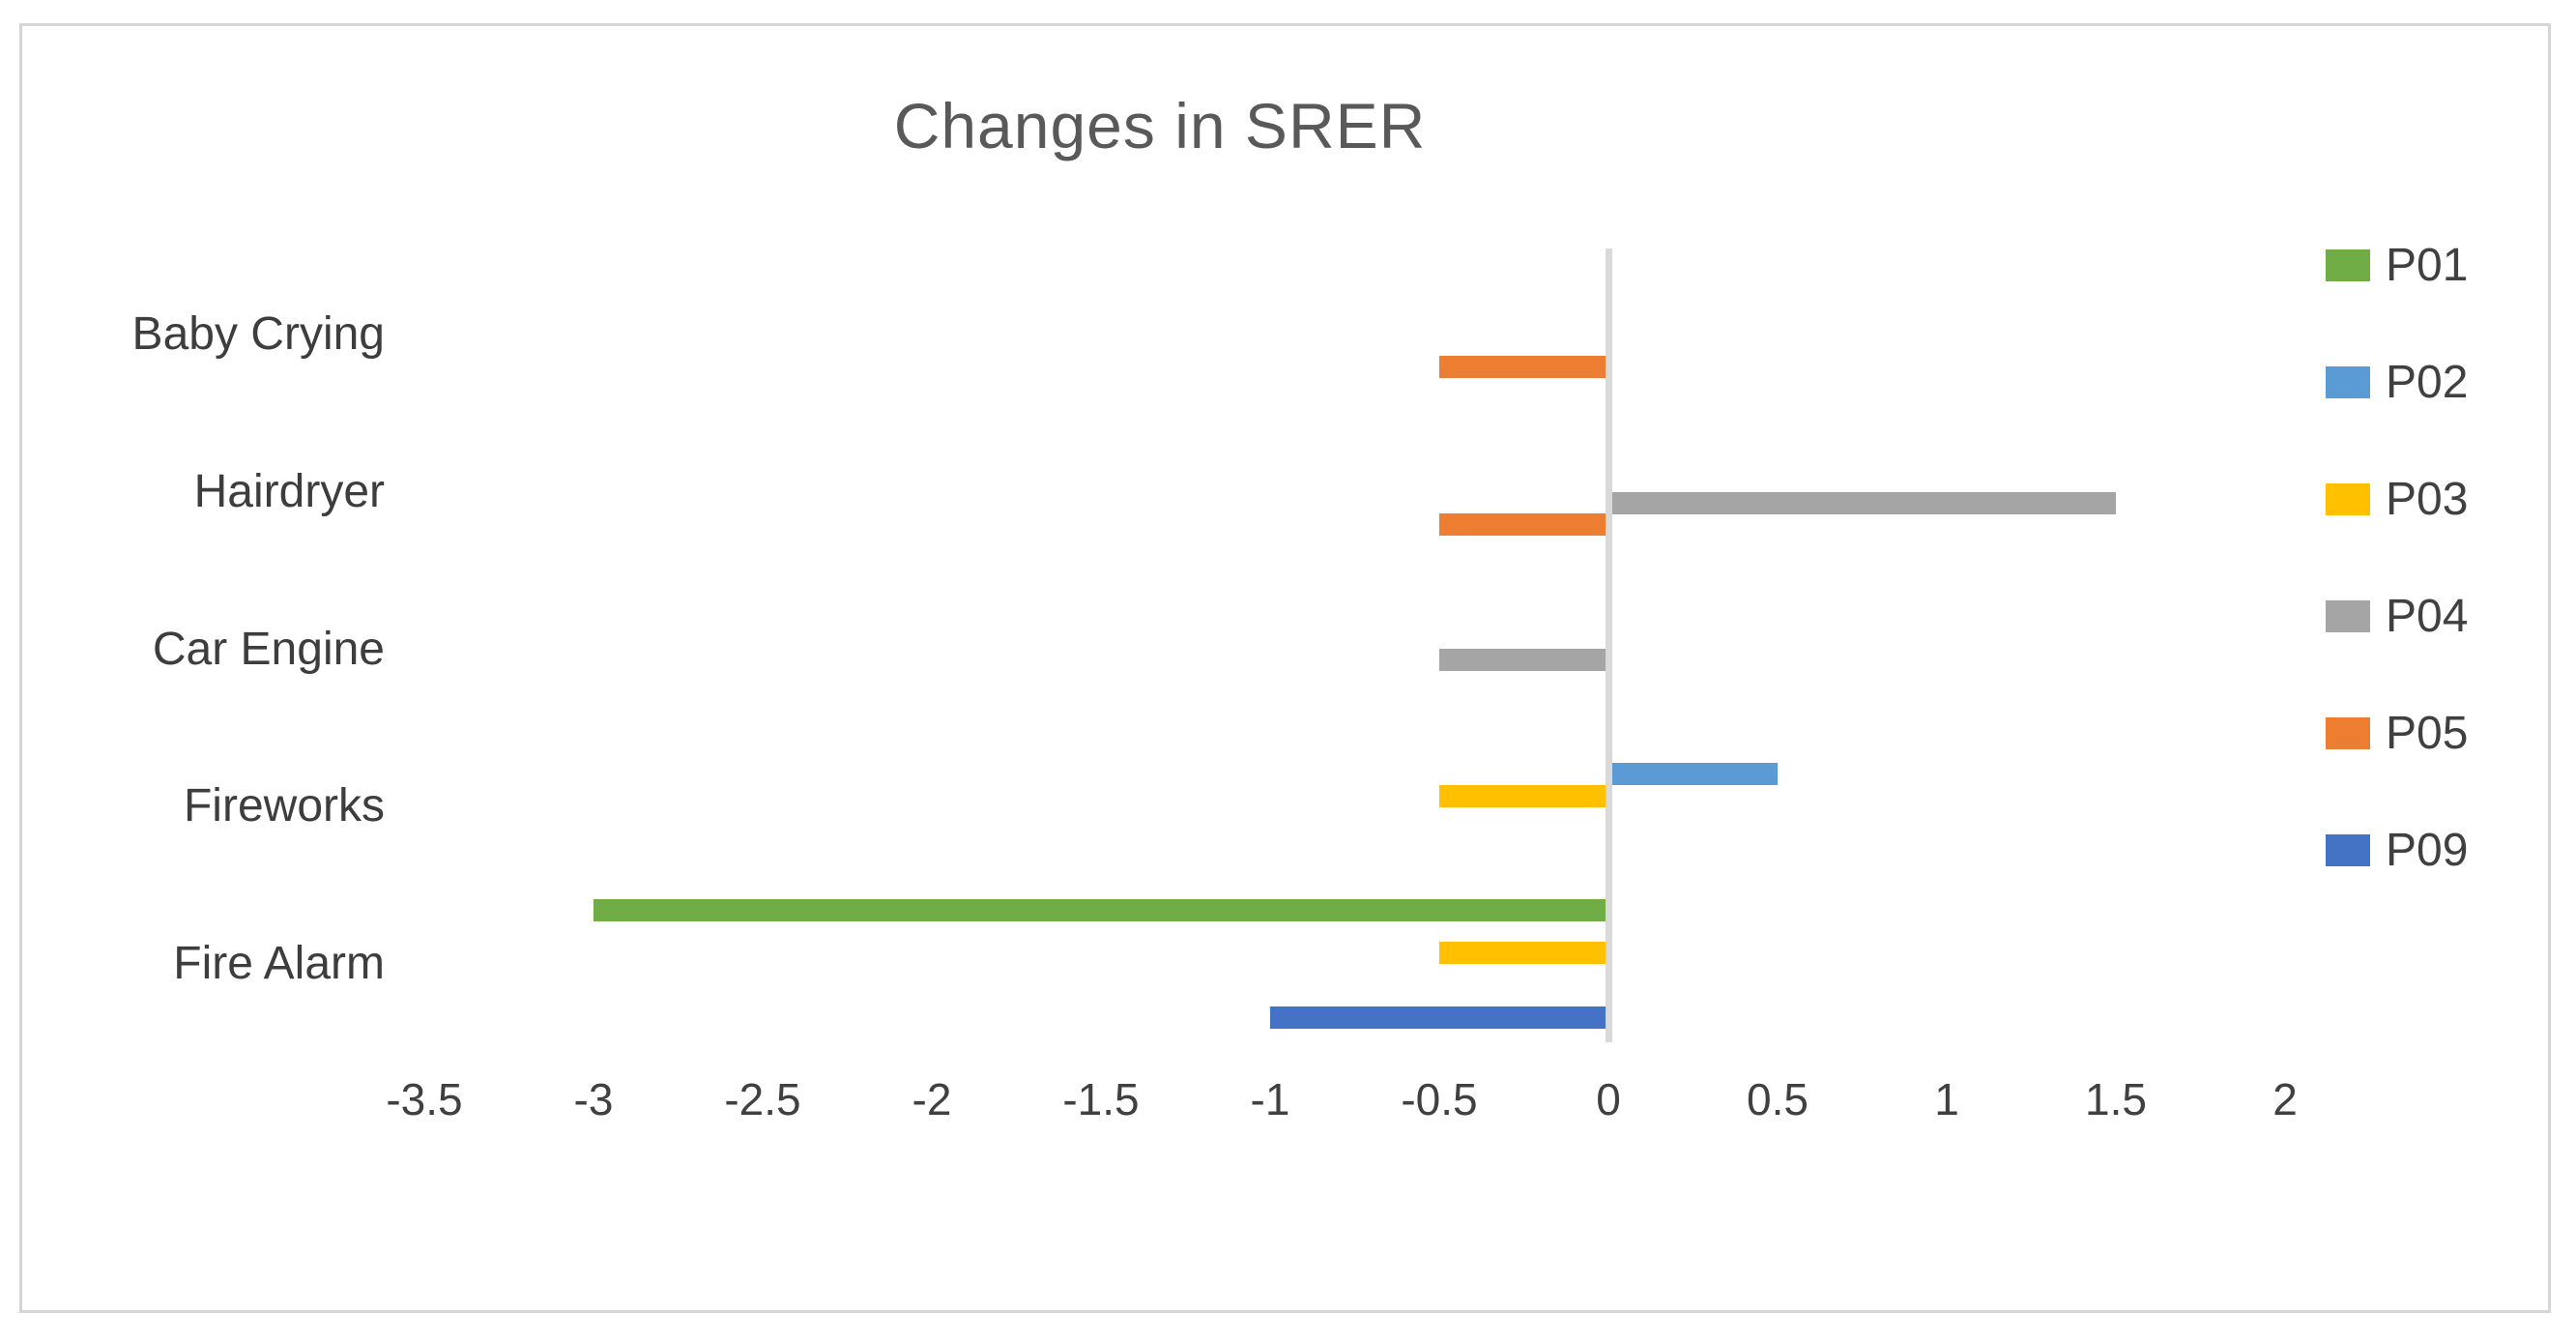  Describe the element at coordinates (1523, 795) in the screenshot. I see `bar-p03-fireworks` at that location.